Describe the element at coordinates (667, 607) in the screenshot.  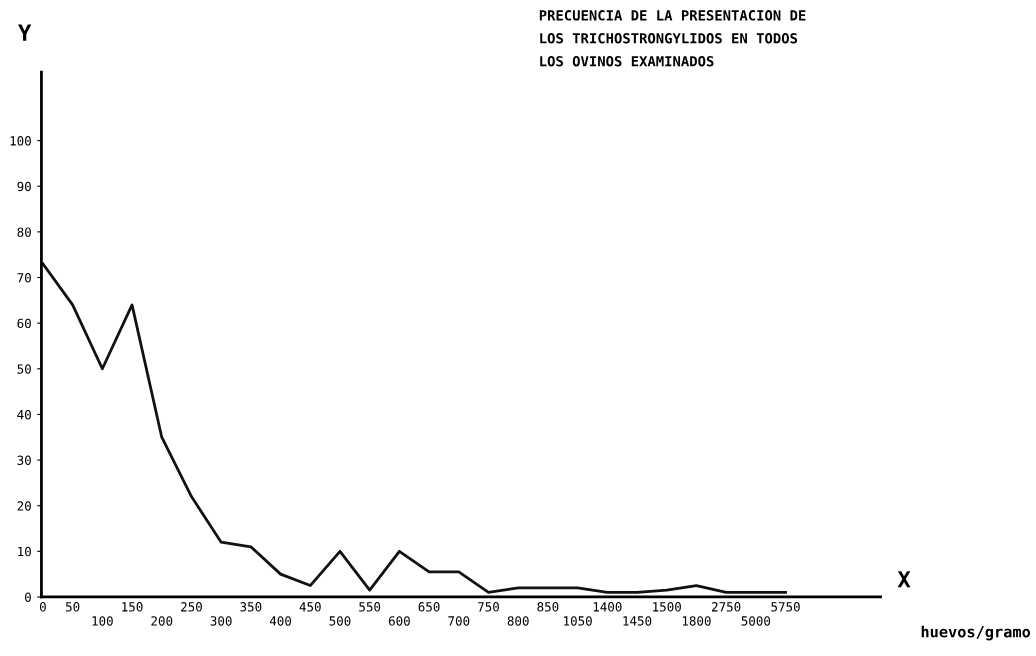
I see `x-tick-label: 1500` at that location.